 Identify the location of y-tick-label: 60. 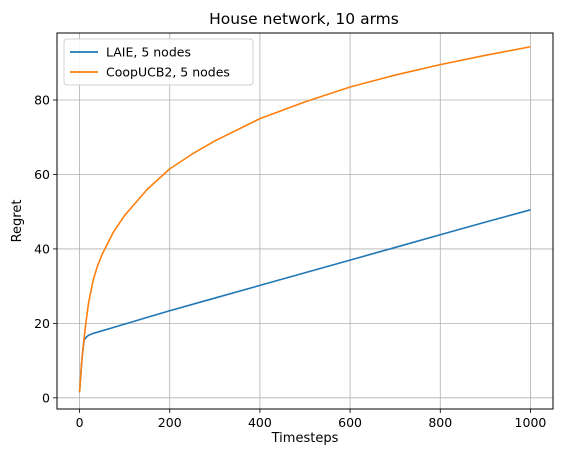
(42, 174).